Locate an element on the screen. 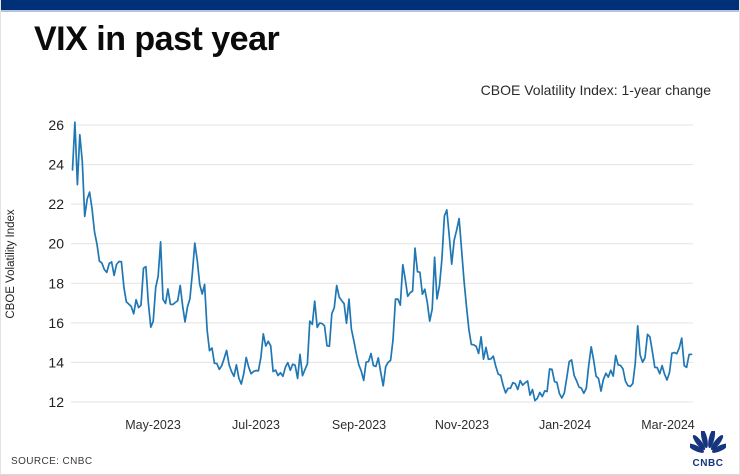 The height and width of the screenshot is (475, 740). x-tick-label: Sep-2023 is located at coordinates (359, 425).